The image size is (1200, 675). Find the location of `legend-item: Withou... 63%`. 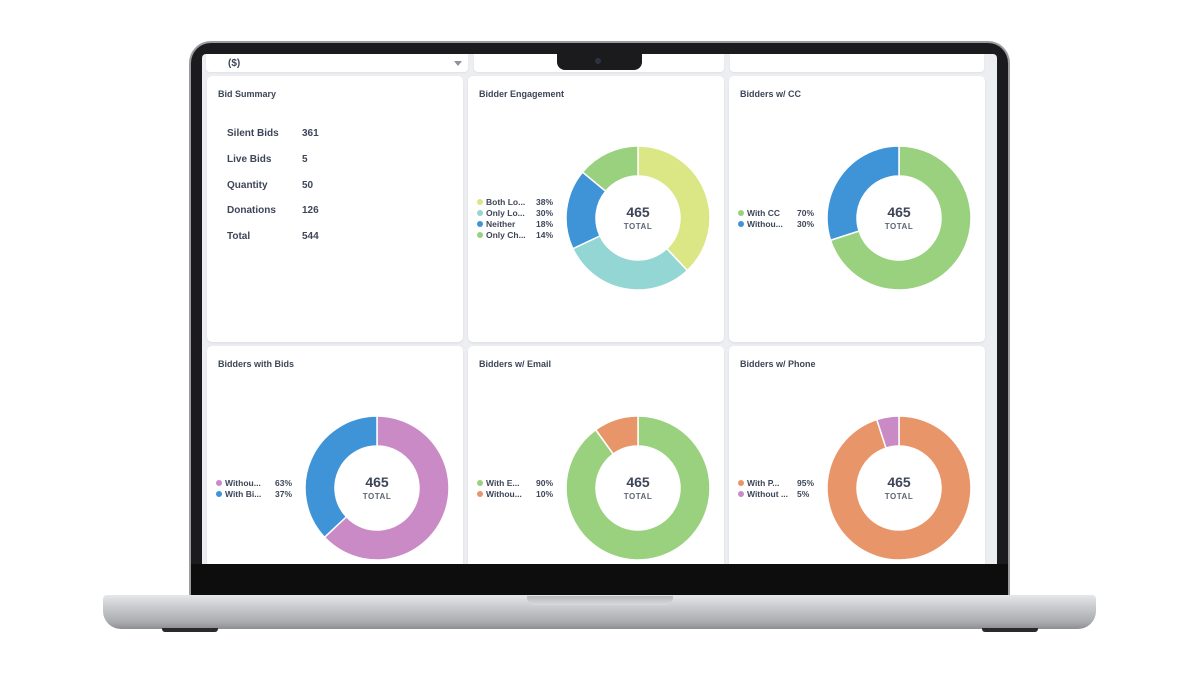

legend-item: Withou... 63% is located at coordinates (256, 483).